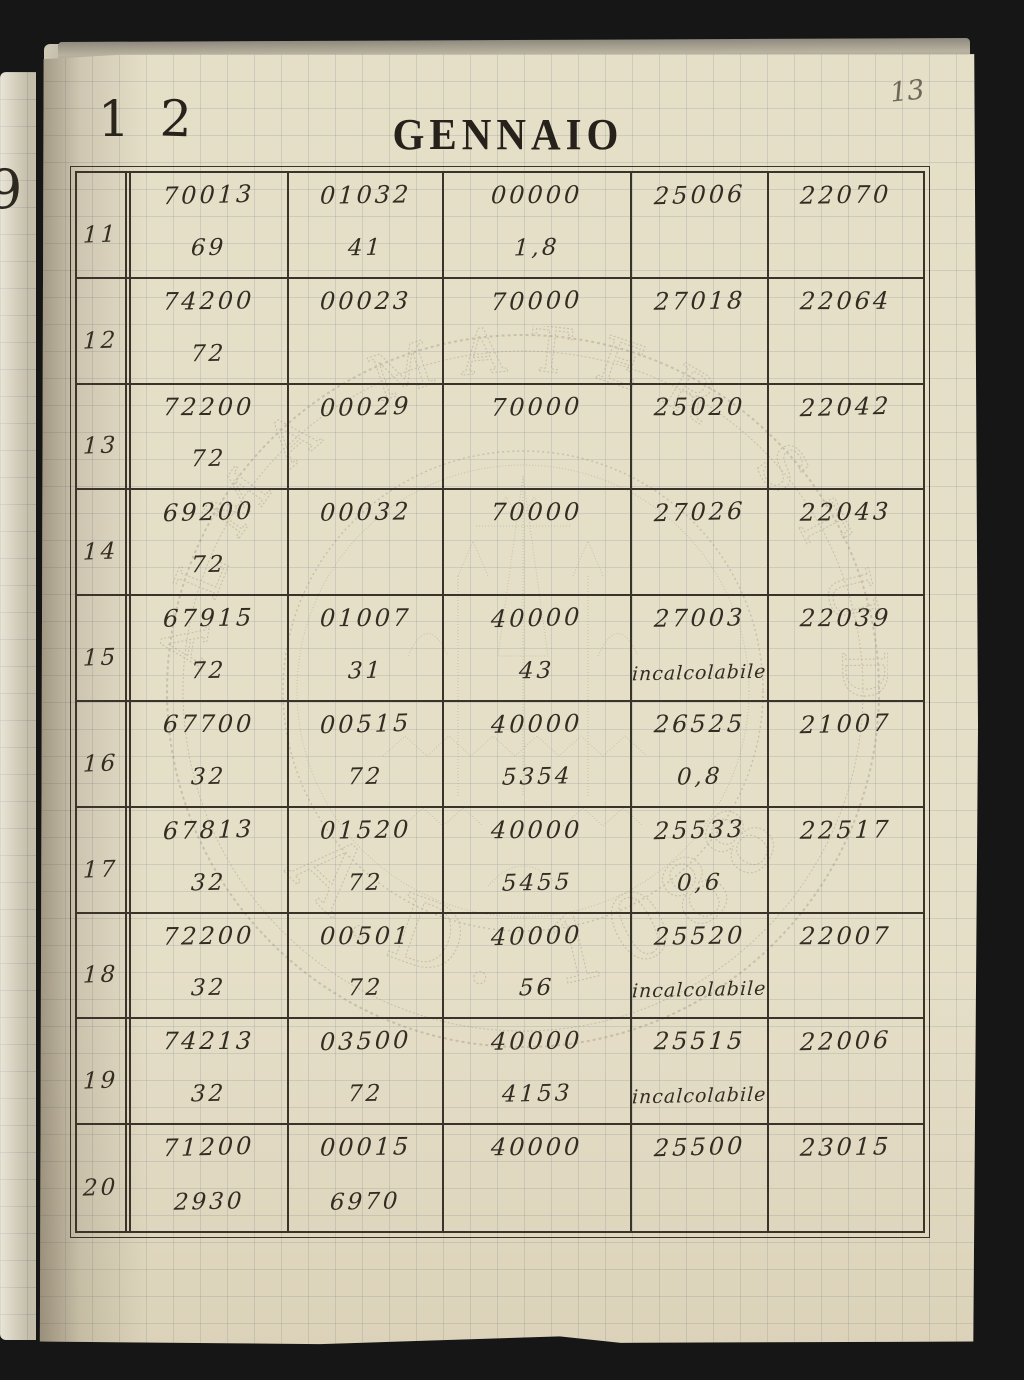 The height and width of the screenshot is (1380, 1024). I want to click on value-cell: 40000 43, so click(538, 648).